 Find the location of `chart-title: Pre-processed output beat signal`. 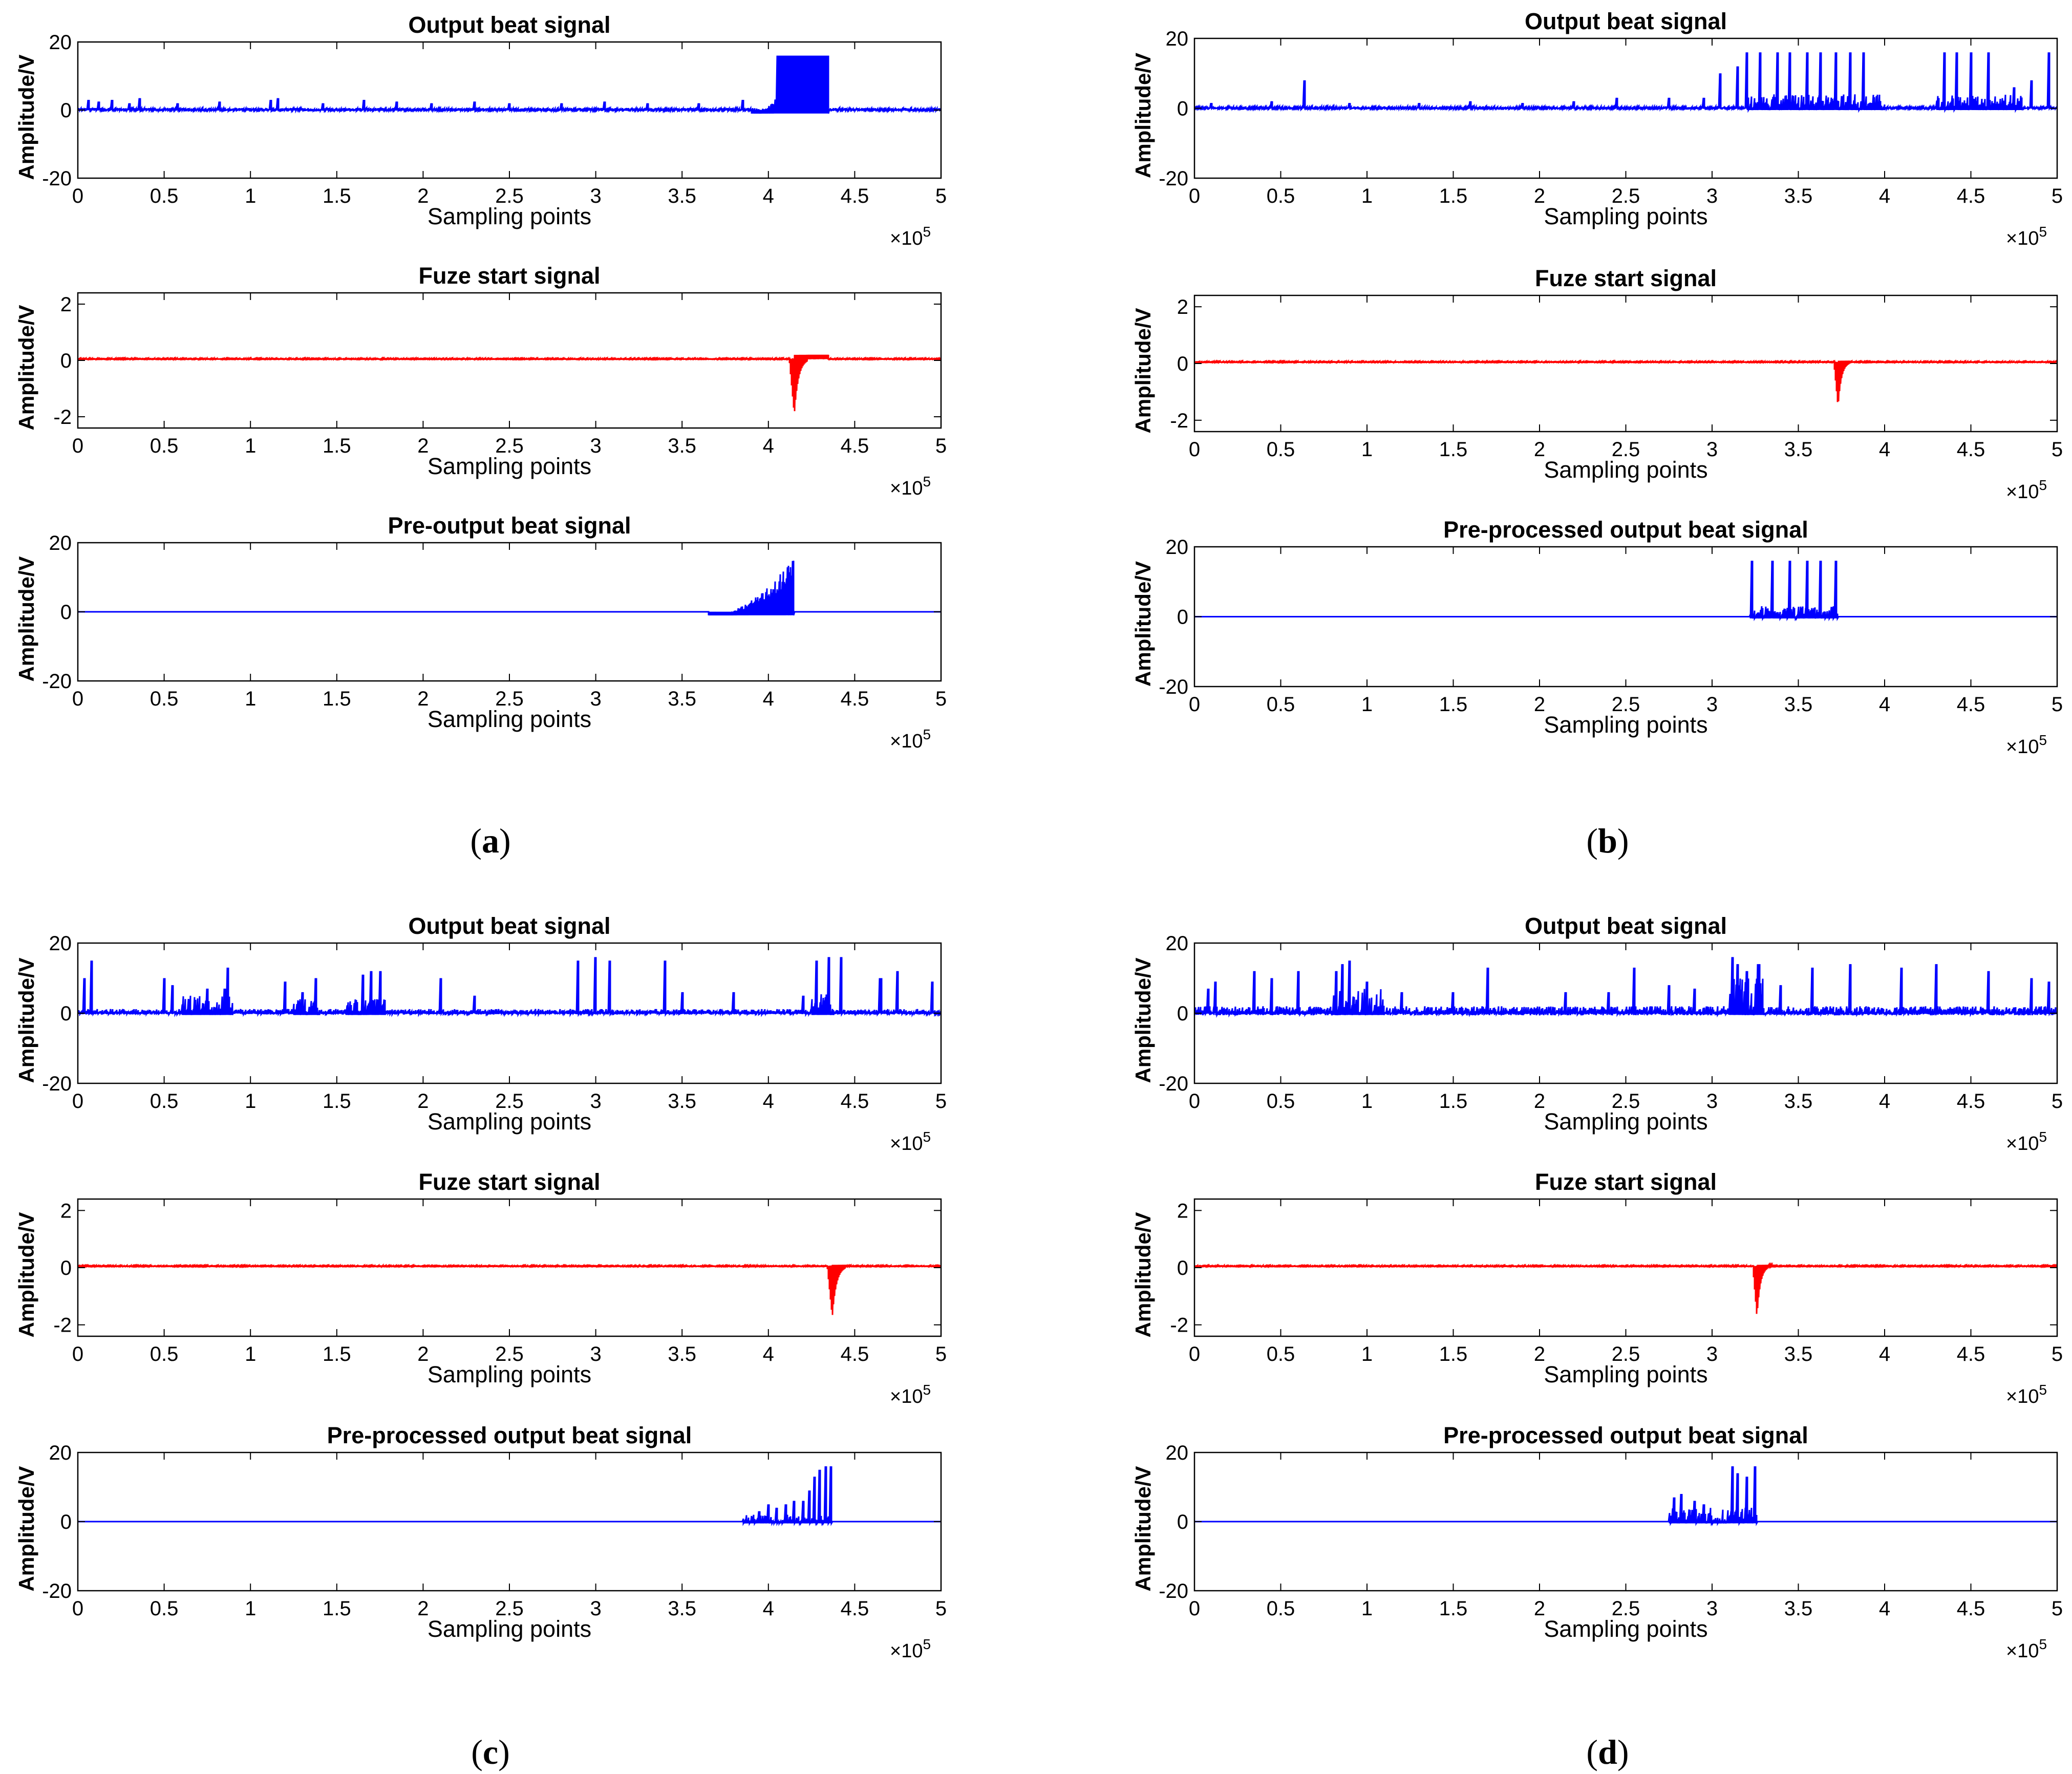

chart-title: Pre-processed output beat signal is located at coordinates (1625, 1435).